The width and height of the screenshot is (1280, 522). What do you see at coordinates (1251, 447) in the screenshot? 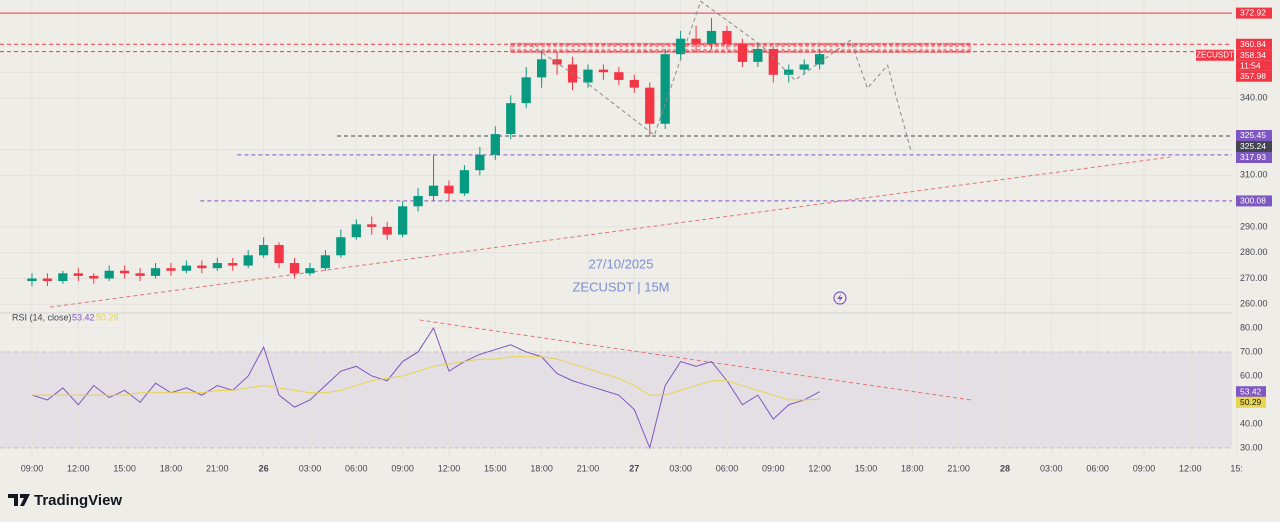
I see `y-tick-label: 30.00` at bounding box center [1251, 447].